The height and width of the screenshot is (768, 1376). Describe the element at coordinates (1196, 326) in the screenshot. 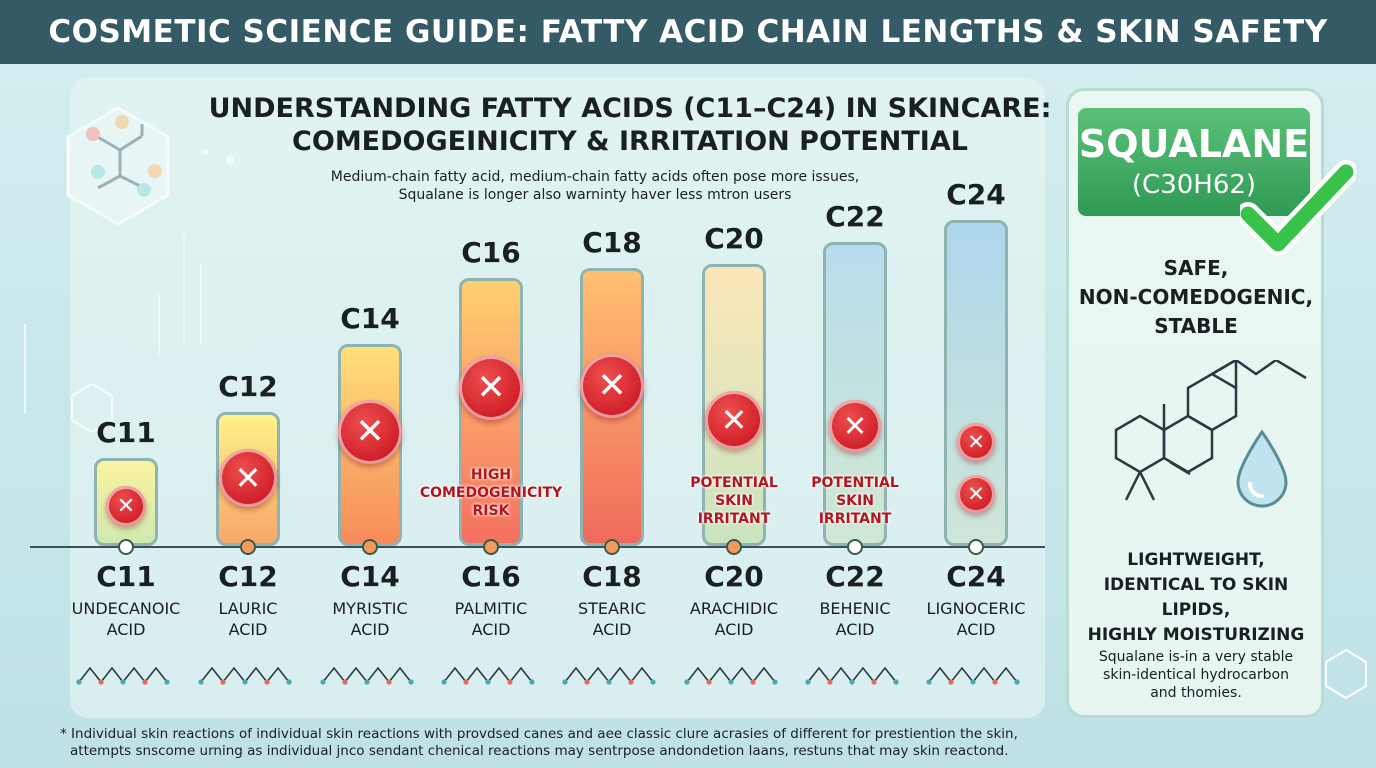

I see `squalane-prop-3: STABLE` at that location.